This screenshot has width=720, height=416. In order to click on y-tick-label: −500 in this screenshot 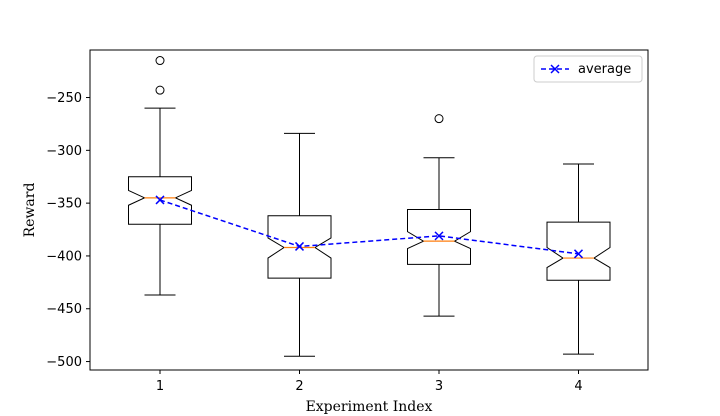, I will do `click(64, 362)`.